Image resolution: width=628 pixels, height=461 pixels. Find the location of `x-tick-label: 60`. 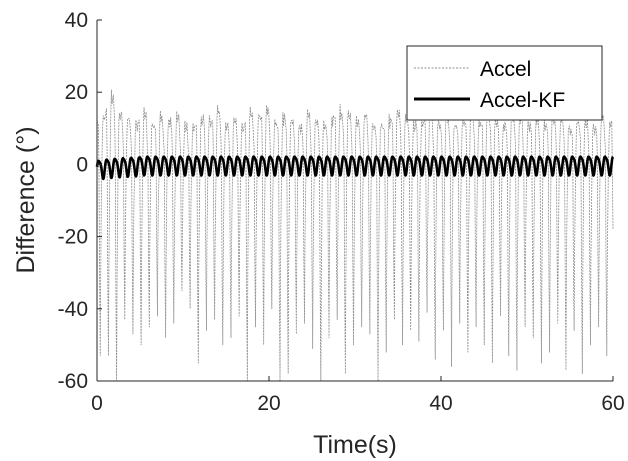

x-tick-label: 60 is located at coordinates (612, 403).